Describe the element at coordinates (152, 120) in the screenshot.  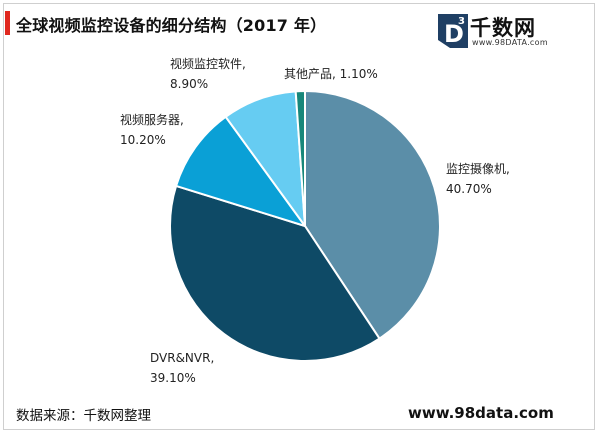
I see `slice-name-video-server: 视频服务器,` at that location.